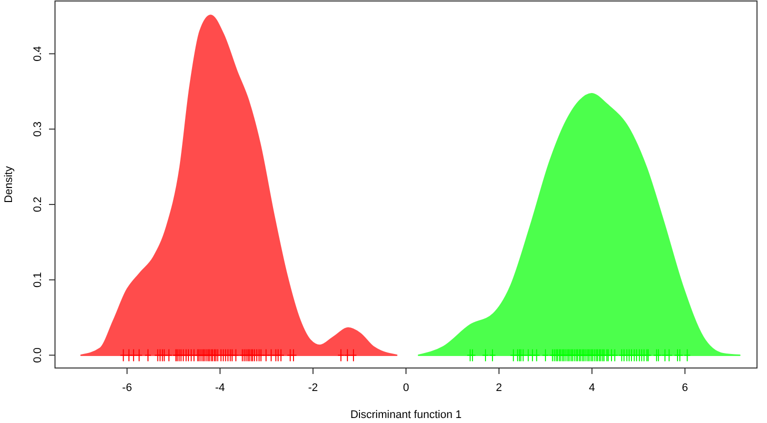 This screenshot has width=767, height=423. Describe the element at coordinates (38, 355) in the screenshot. I see `y-tick-label: 0.0` at that location.